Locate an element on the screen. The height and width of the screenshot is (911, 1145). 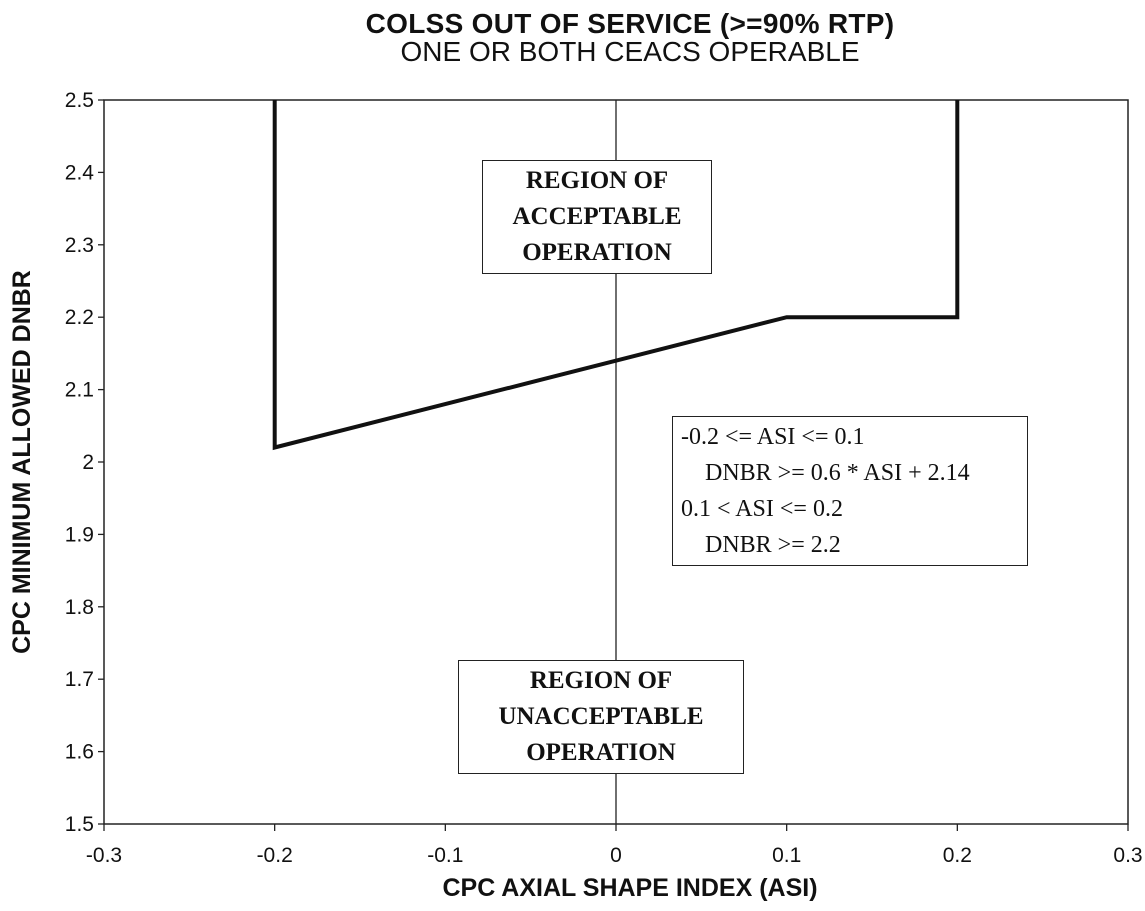
x-tick-label: -0.1 is located at coordinates (445, 855).